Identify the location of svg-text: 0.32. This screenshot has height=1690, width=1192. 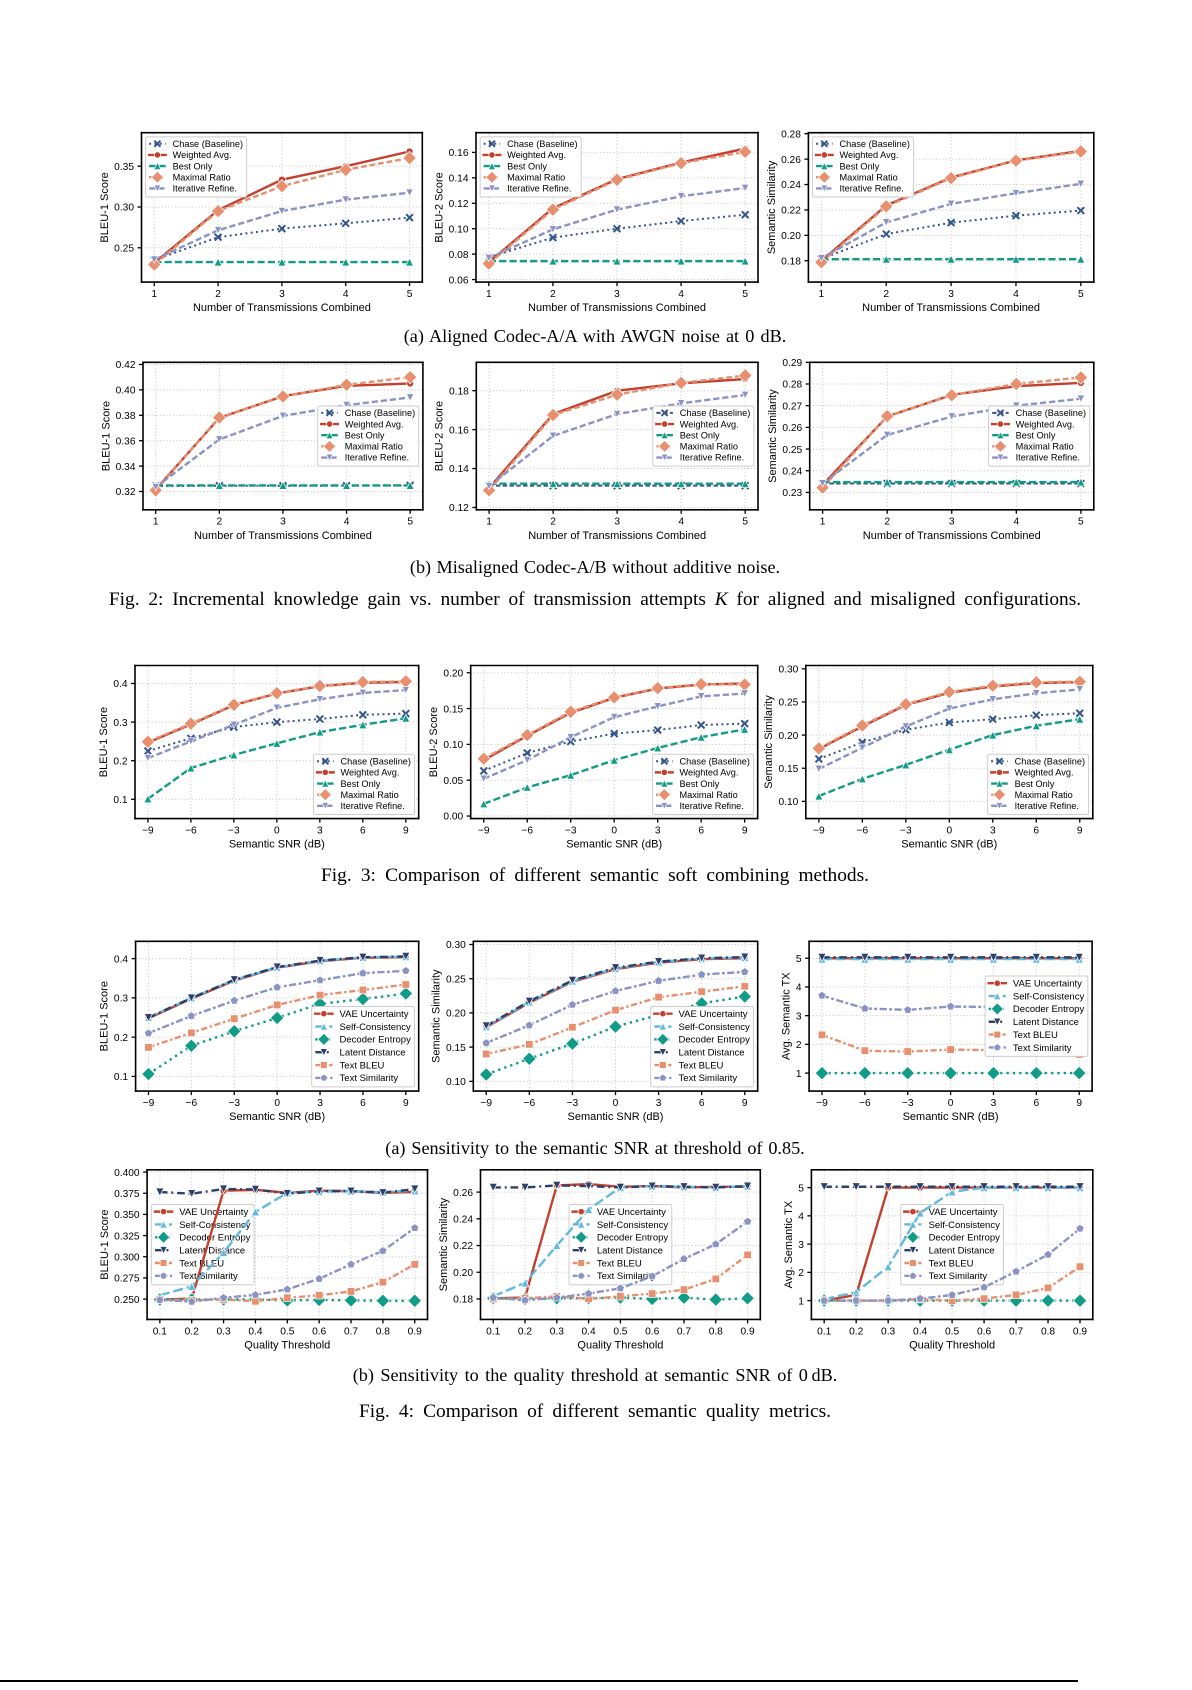
(126, 492).